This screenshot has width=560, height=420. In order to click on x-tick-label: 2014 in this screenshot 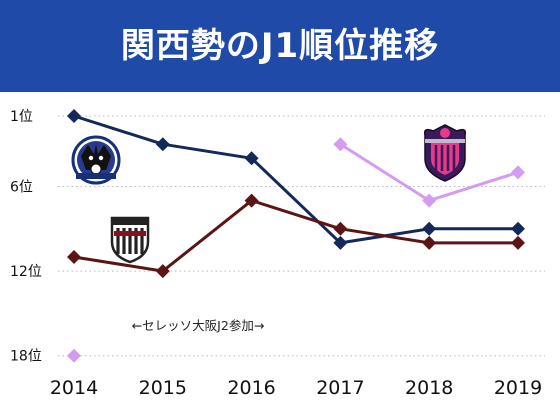, I will do `click(74, 388)`.